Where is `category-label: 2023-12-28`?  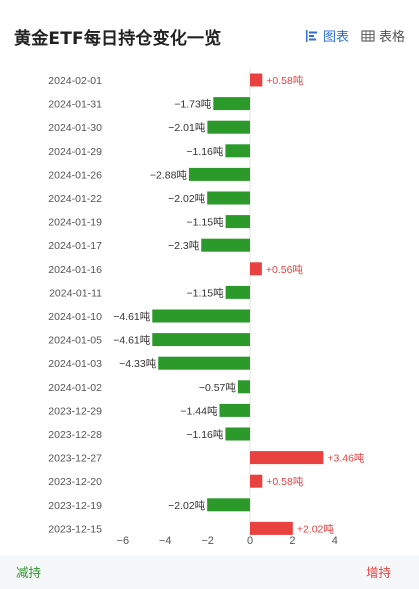 category-label: 2023-12-28 is located at coordinates (75, 435).